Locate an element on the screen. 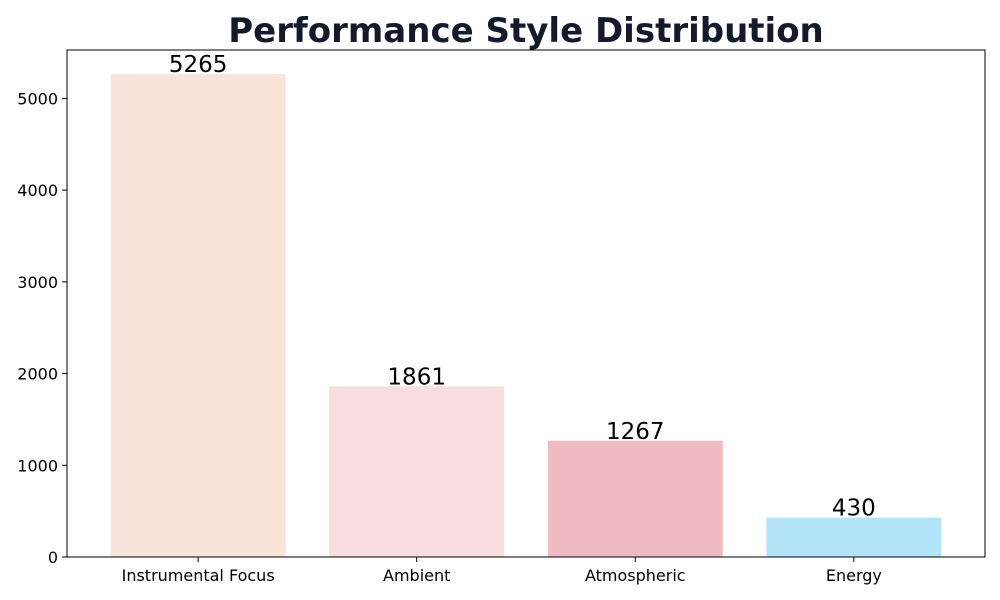 The height and width of the screenshot is (600, 1000). y-axis: 0 1000 2000 3000 4000 5000 is located at coordinates (42, 328).